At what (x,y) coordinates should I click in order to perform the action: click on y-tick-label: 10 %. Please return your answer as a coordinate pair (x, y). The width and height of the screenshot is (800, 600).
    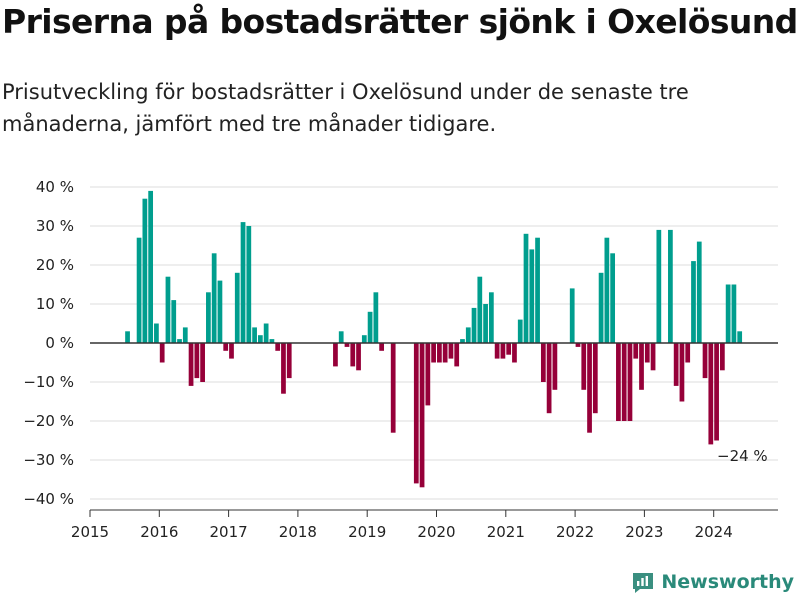
    Looking at the image, I should click on (55, 304).